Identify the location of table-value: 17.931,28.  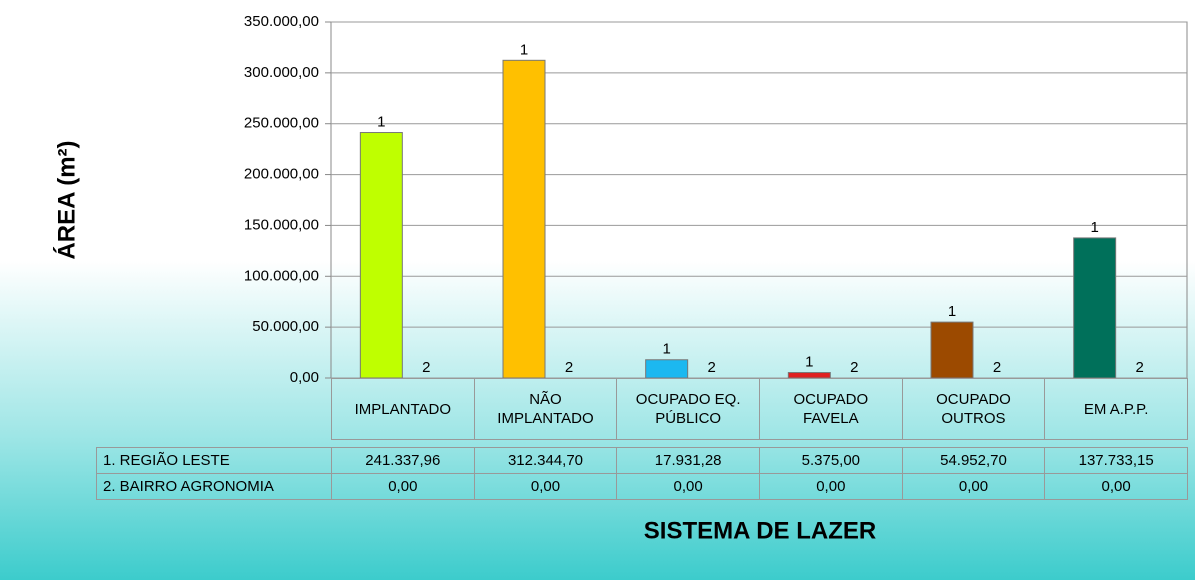
(688, 460).